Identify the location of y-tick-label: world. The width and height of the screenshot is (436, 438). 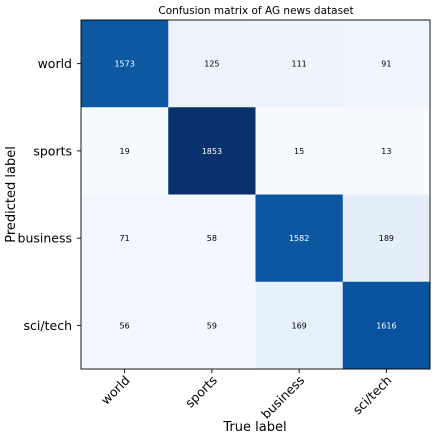
(55, 63).